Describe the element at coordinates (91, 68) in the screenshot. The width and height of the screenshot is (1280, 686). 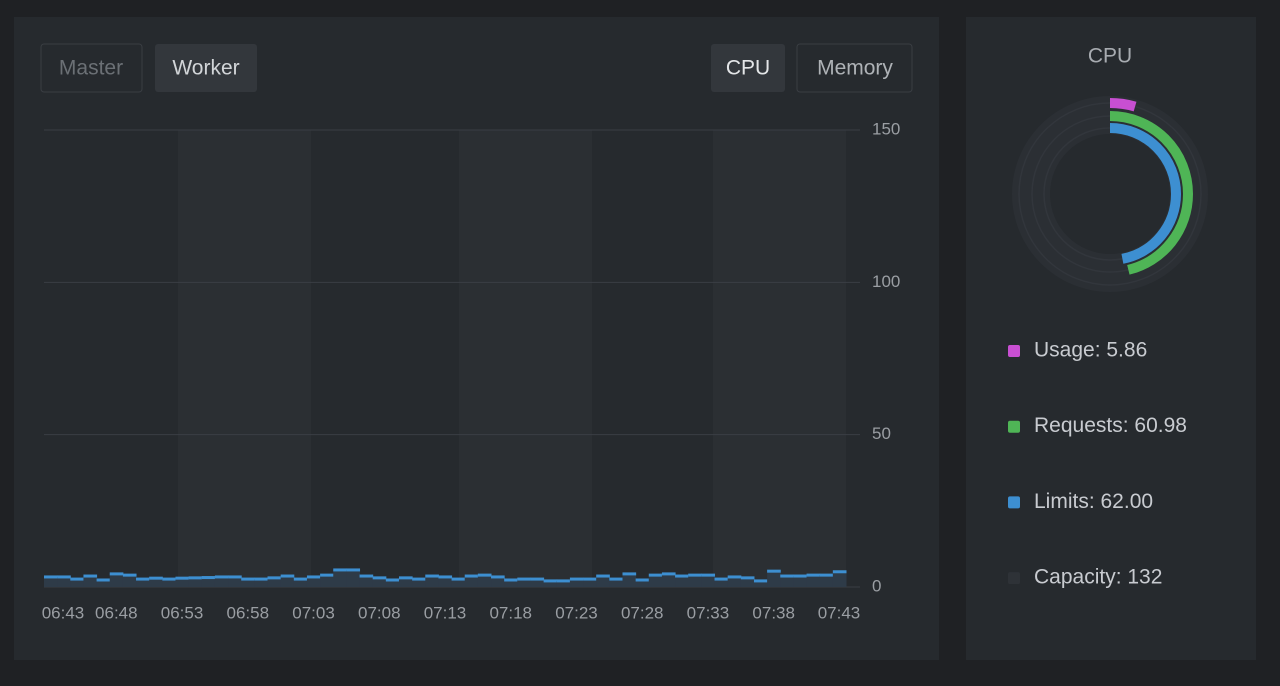
I see `master-button: Master` at that location.